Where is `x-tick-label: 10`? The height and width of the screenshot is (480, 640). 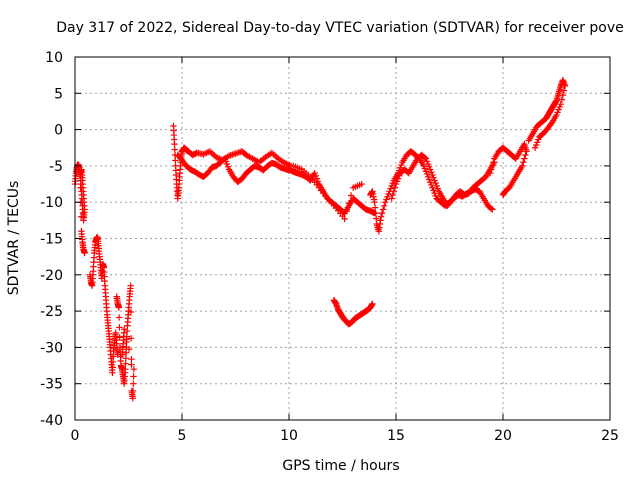 x-tick-label: 10 is located at coordinates (289, 436).